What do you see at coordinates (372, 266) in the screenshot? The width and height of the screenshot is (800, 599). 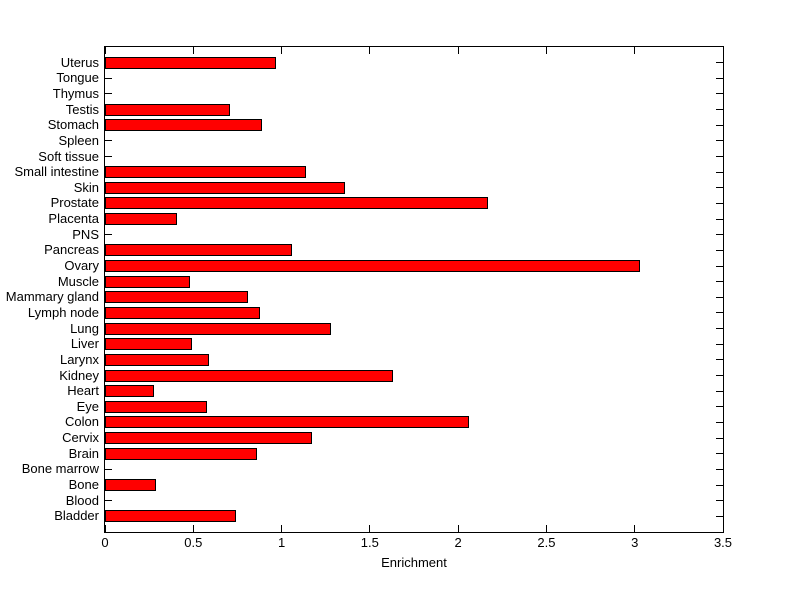 I see `bar-ovary` at bounding box center [372, 266].